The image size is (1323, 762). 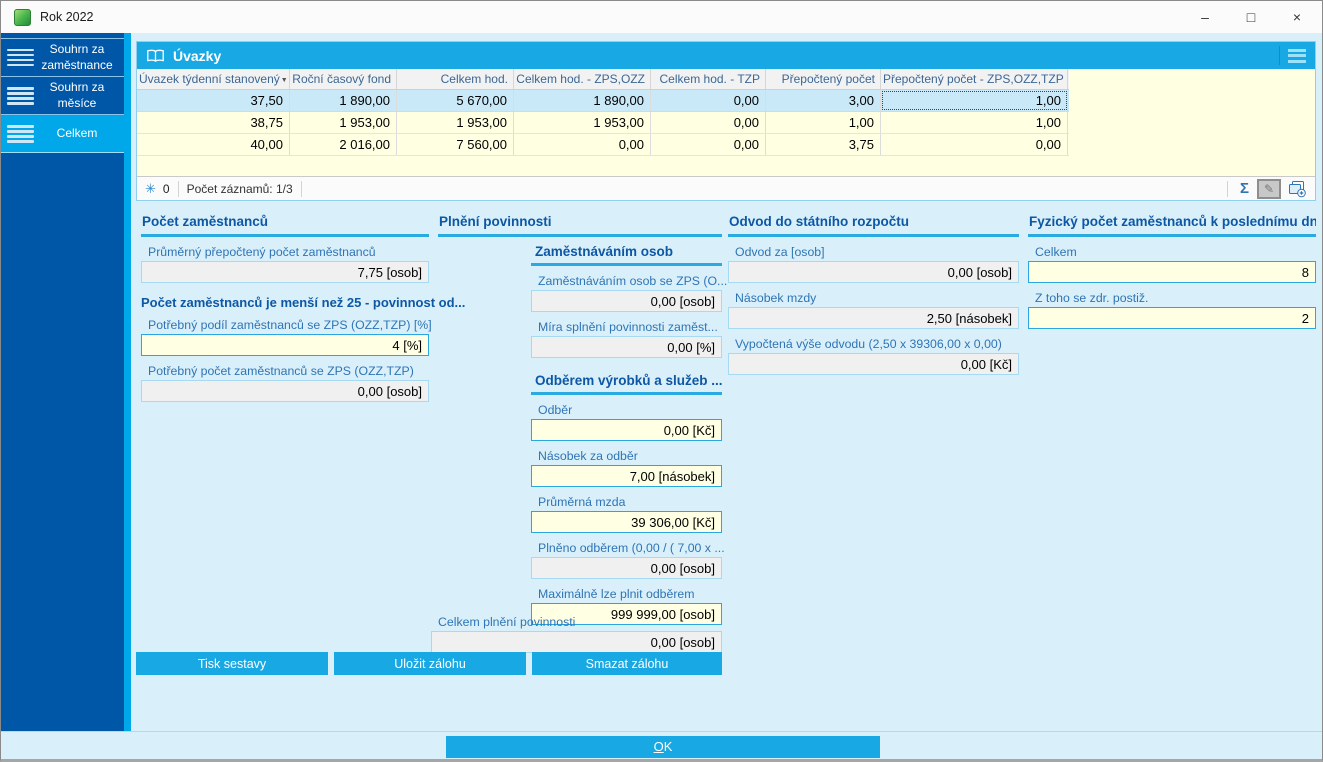 I want to click on fyzicky-celkem-field: 8, so click(x=1172, y=272).